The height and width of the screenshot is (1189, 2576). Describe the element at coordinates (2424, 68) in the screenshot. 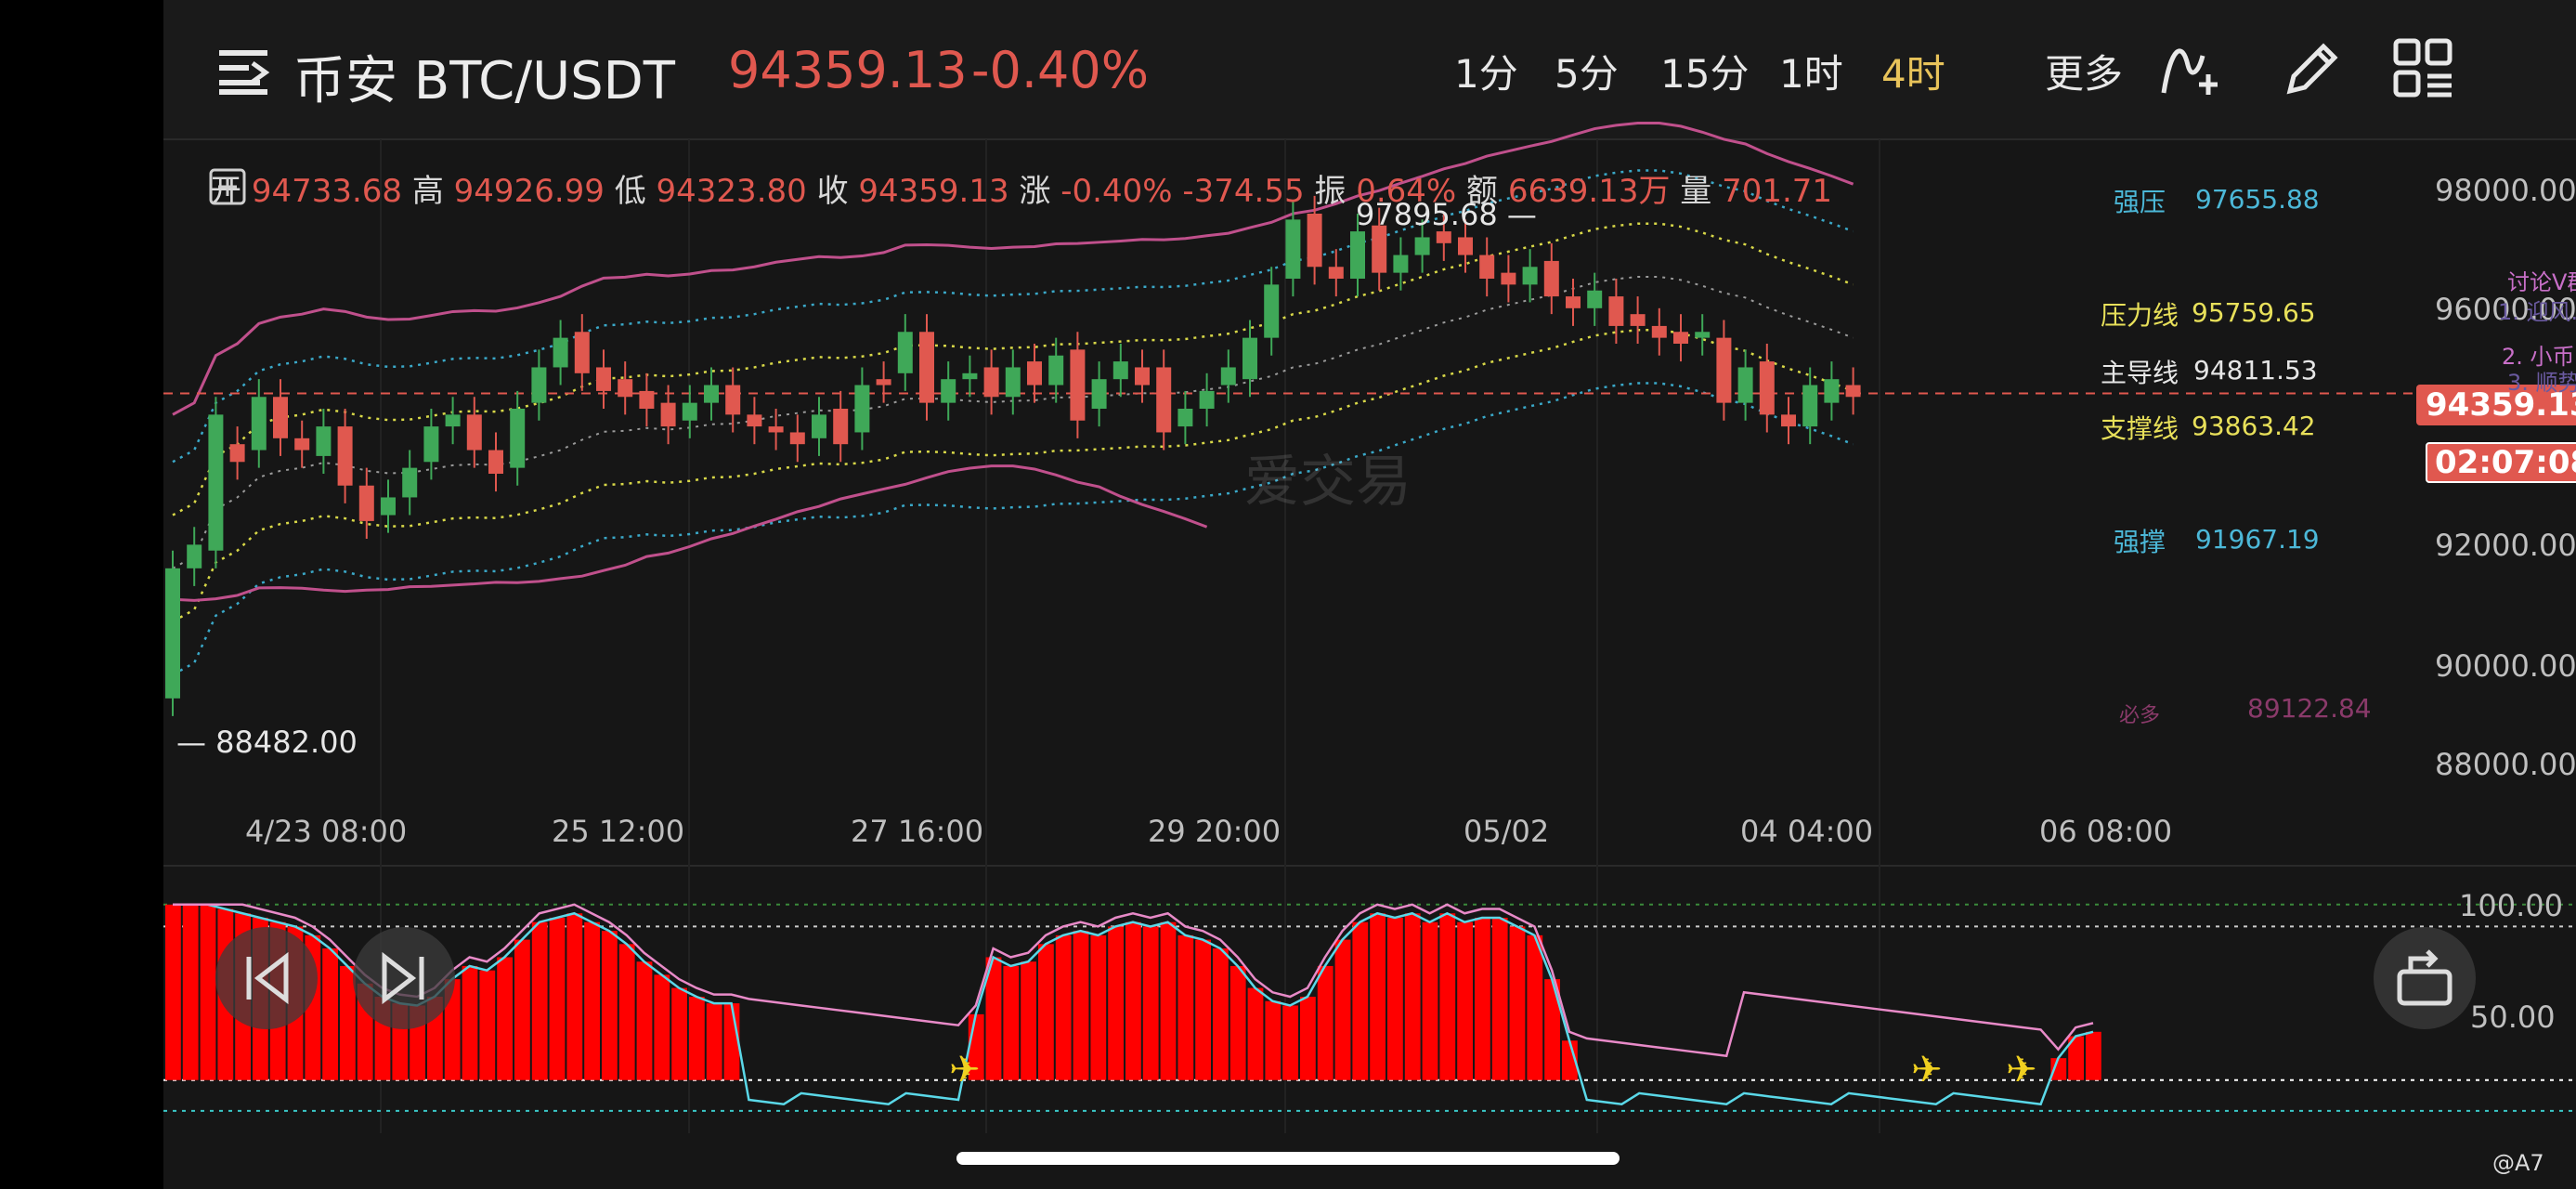

I see `layout-grid-icon` at that location.